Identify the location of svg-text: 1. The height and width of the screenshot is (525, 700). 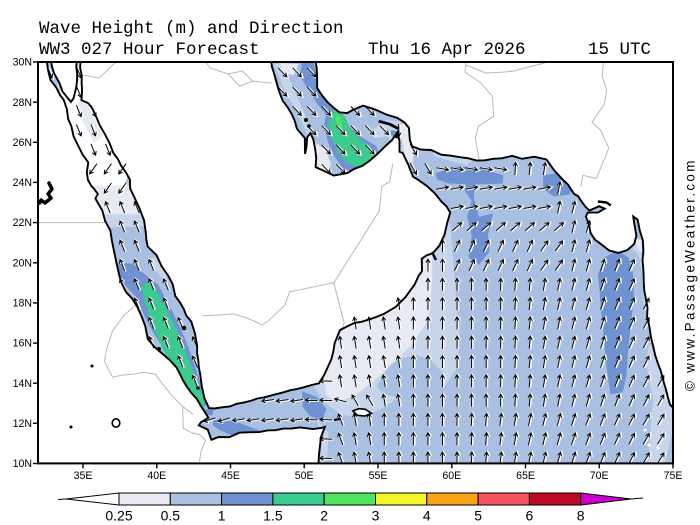
(222, 516).